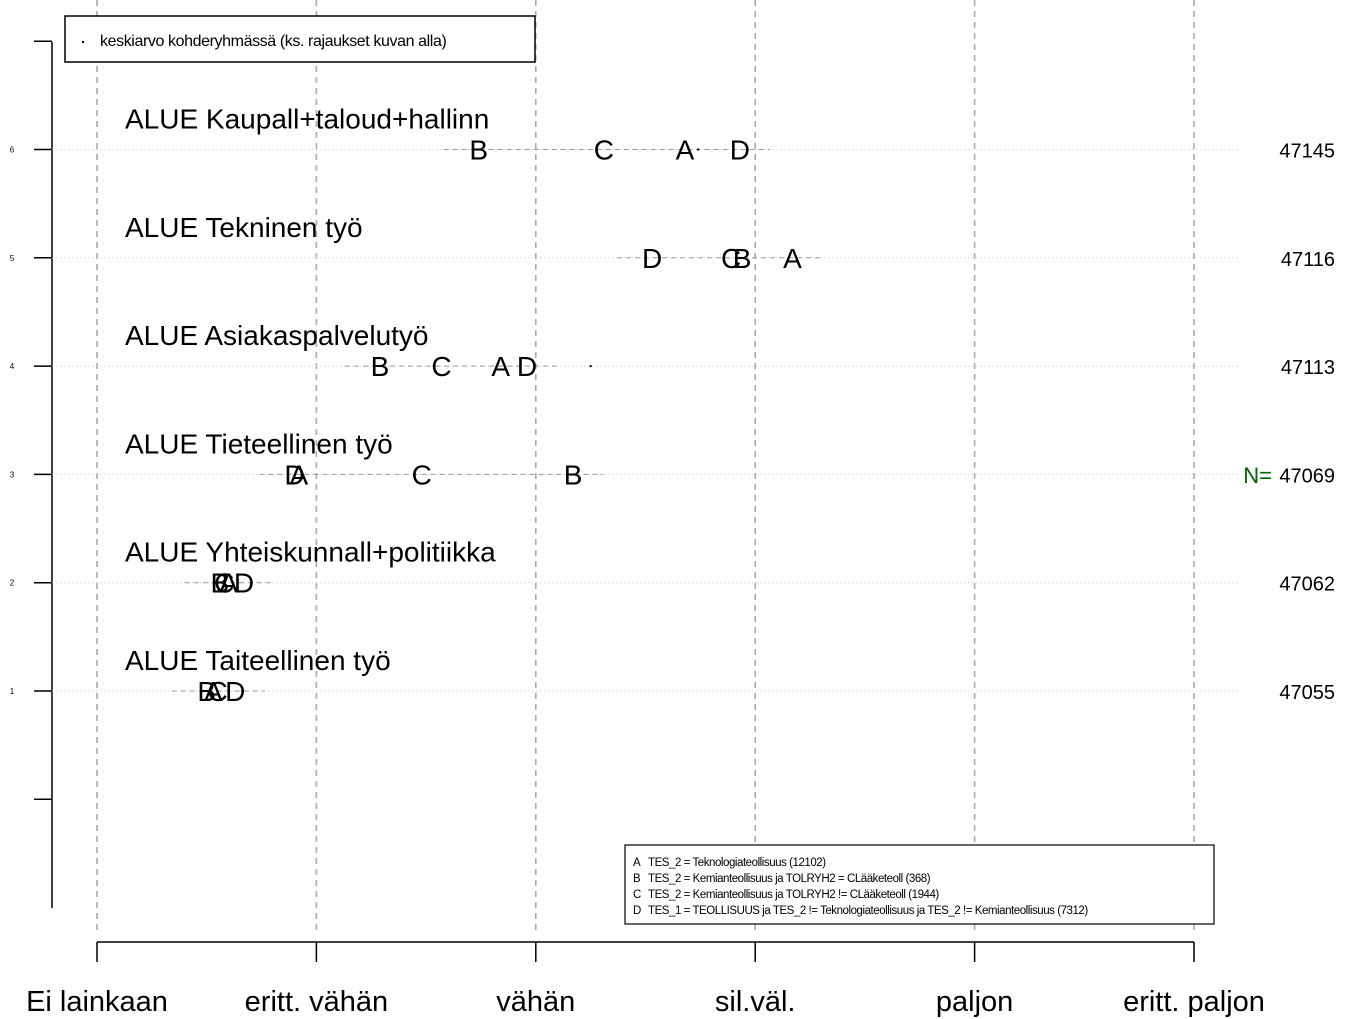 The height and width of the screenshot is (1019, 1352). Describe the element at coordinates (637, 911) in the screenshot. I see `legend-key: D` at that location.